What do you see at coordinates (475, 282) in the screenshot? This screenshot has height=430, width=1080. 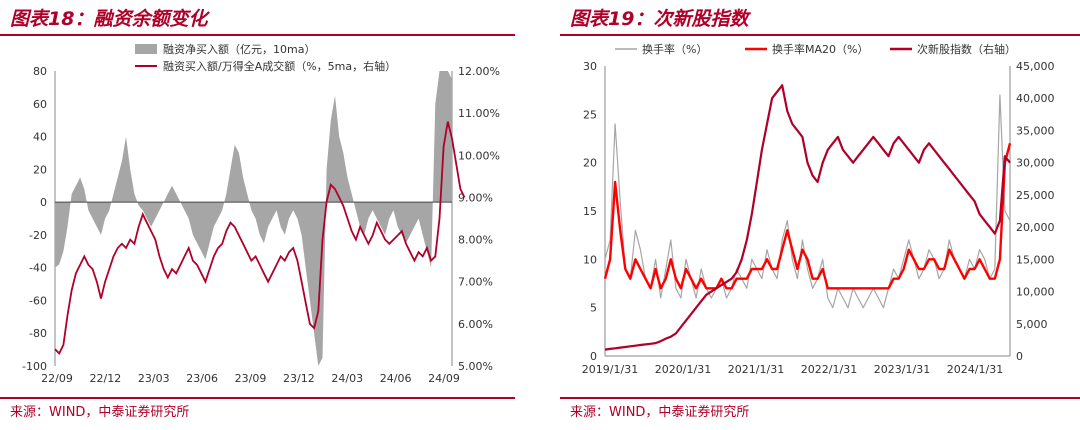 I see `right-y-tick-label: 7.00%` at bounding box center [475, 282].